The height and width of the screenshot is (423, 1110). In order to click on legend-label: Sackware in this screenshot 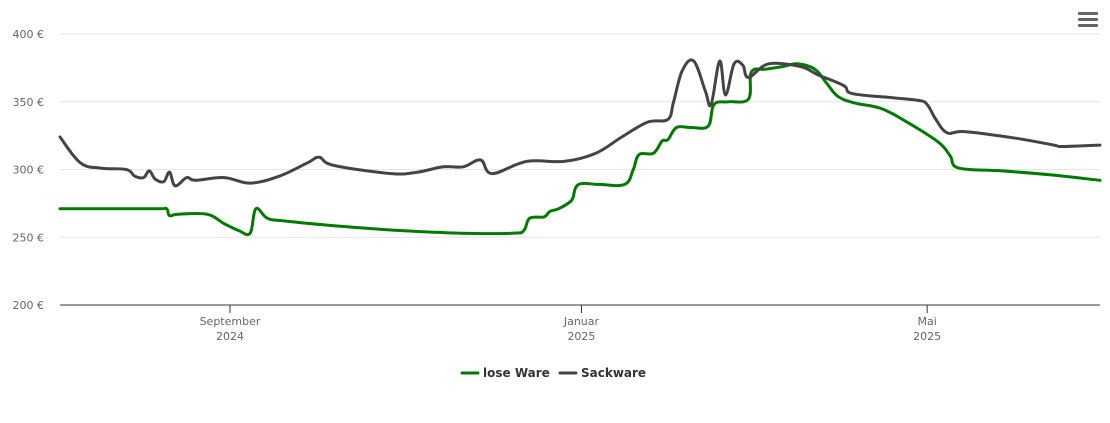, I will do `click(613, 373)`.